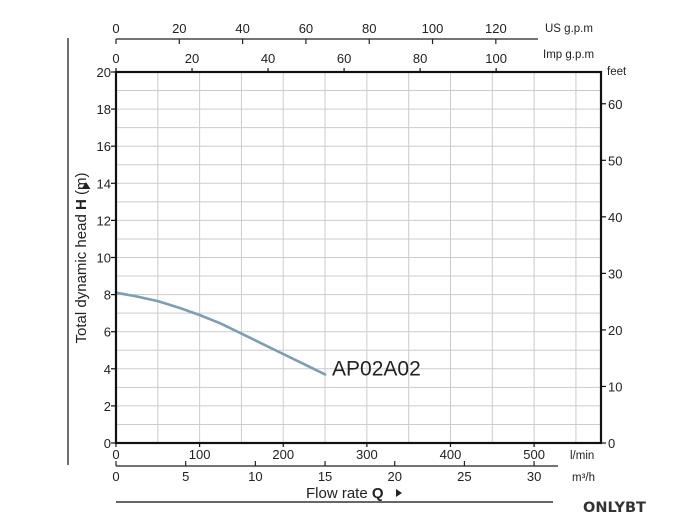 This screenshot has height=530, width=700. I want to click on x-tick-label: 0, so click(115, 454).